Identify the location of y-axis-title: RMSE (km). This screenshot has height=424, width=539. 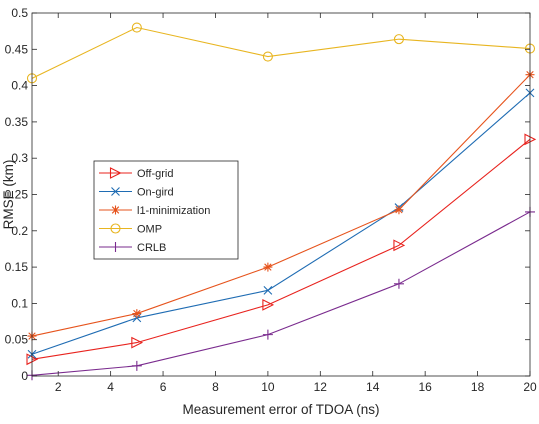
(8, 195).